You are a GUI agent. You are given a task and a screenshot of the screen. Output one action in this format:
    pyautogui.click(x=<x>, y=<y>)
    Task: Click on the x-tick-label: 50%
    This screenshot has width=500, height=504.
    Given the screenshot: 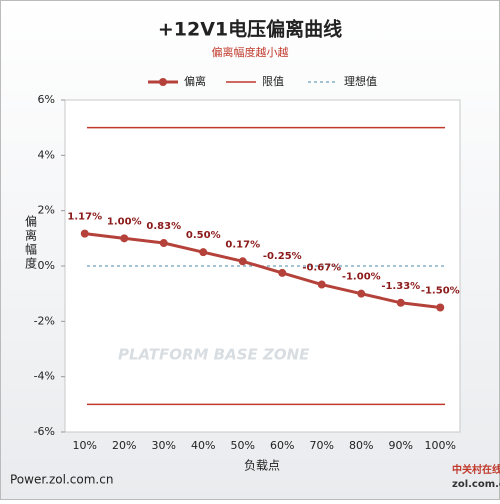 What is the action you would take?
    pyautogui.click(x=243, y=445)
    